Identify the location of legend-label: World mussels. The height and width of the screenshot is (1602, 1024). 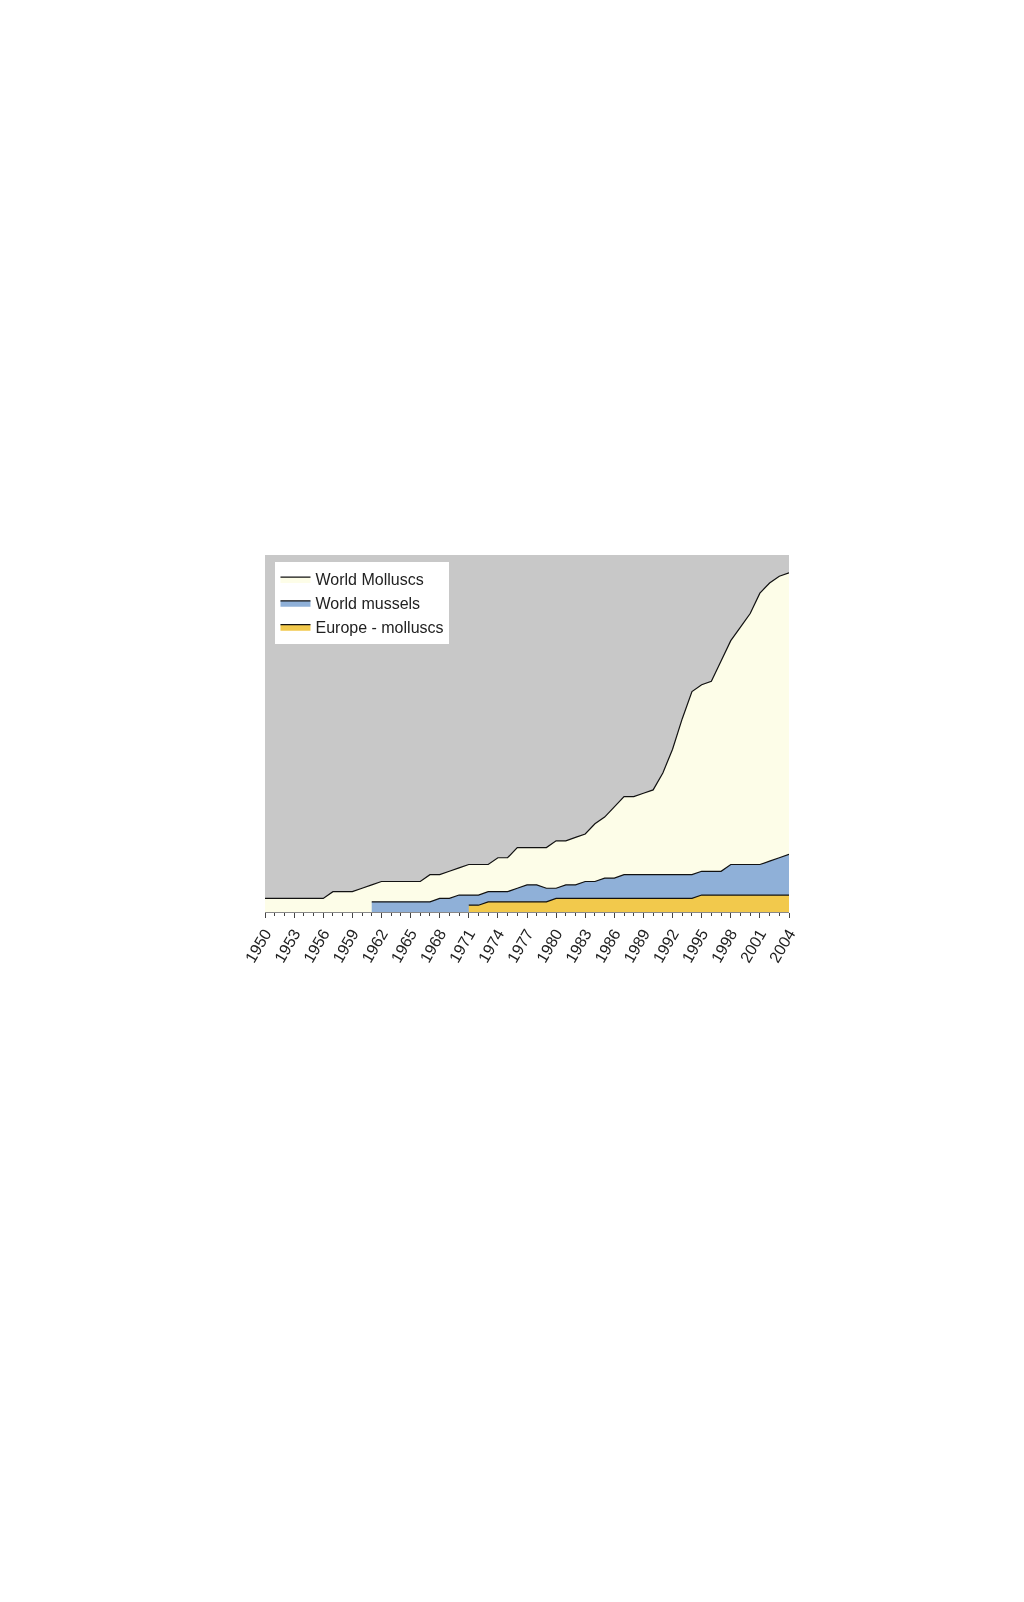
(368, 604).